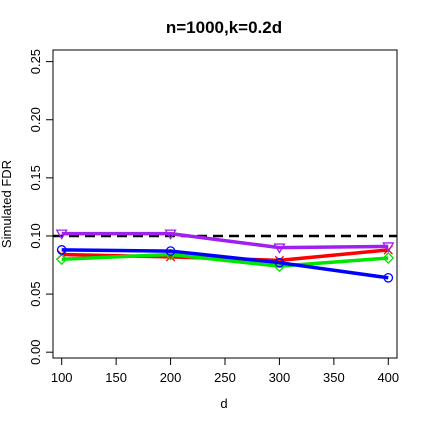 The height and width of the screenshot is (423, 423). Describe the element at coordinates (62, 377) in the screenshot. I see `x-tick-label: 100` at that location.